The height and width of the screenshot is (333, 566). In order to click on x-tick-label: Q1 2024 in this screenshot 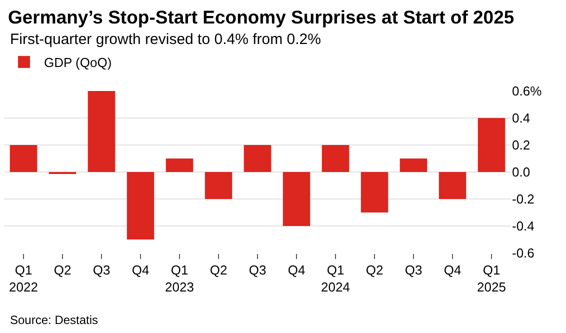, I will do `click(335, 278)`.